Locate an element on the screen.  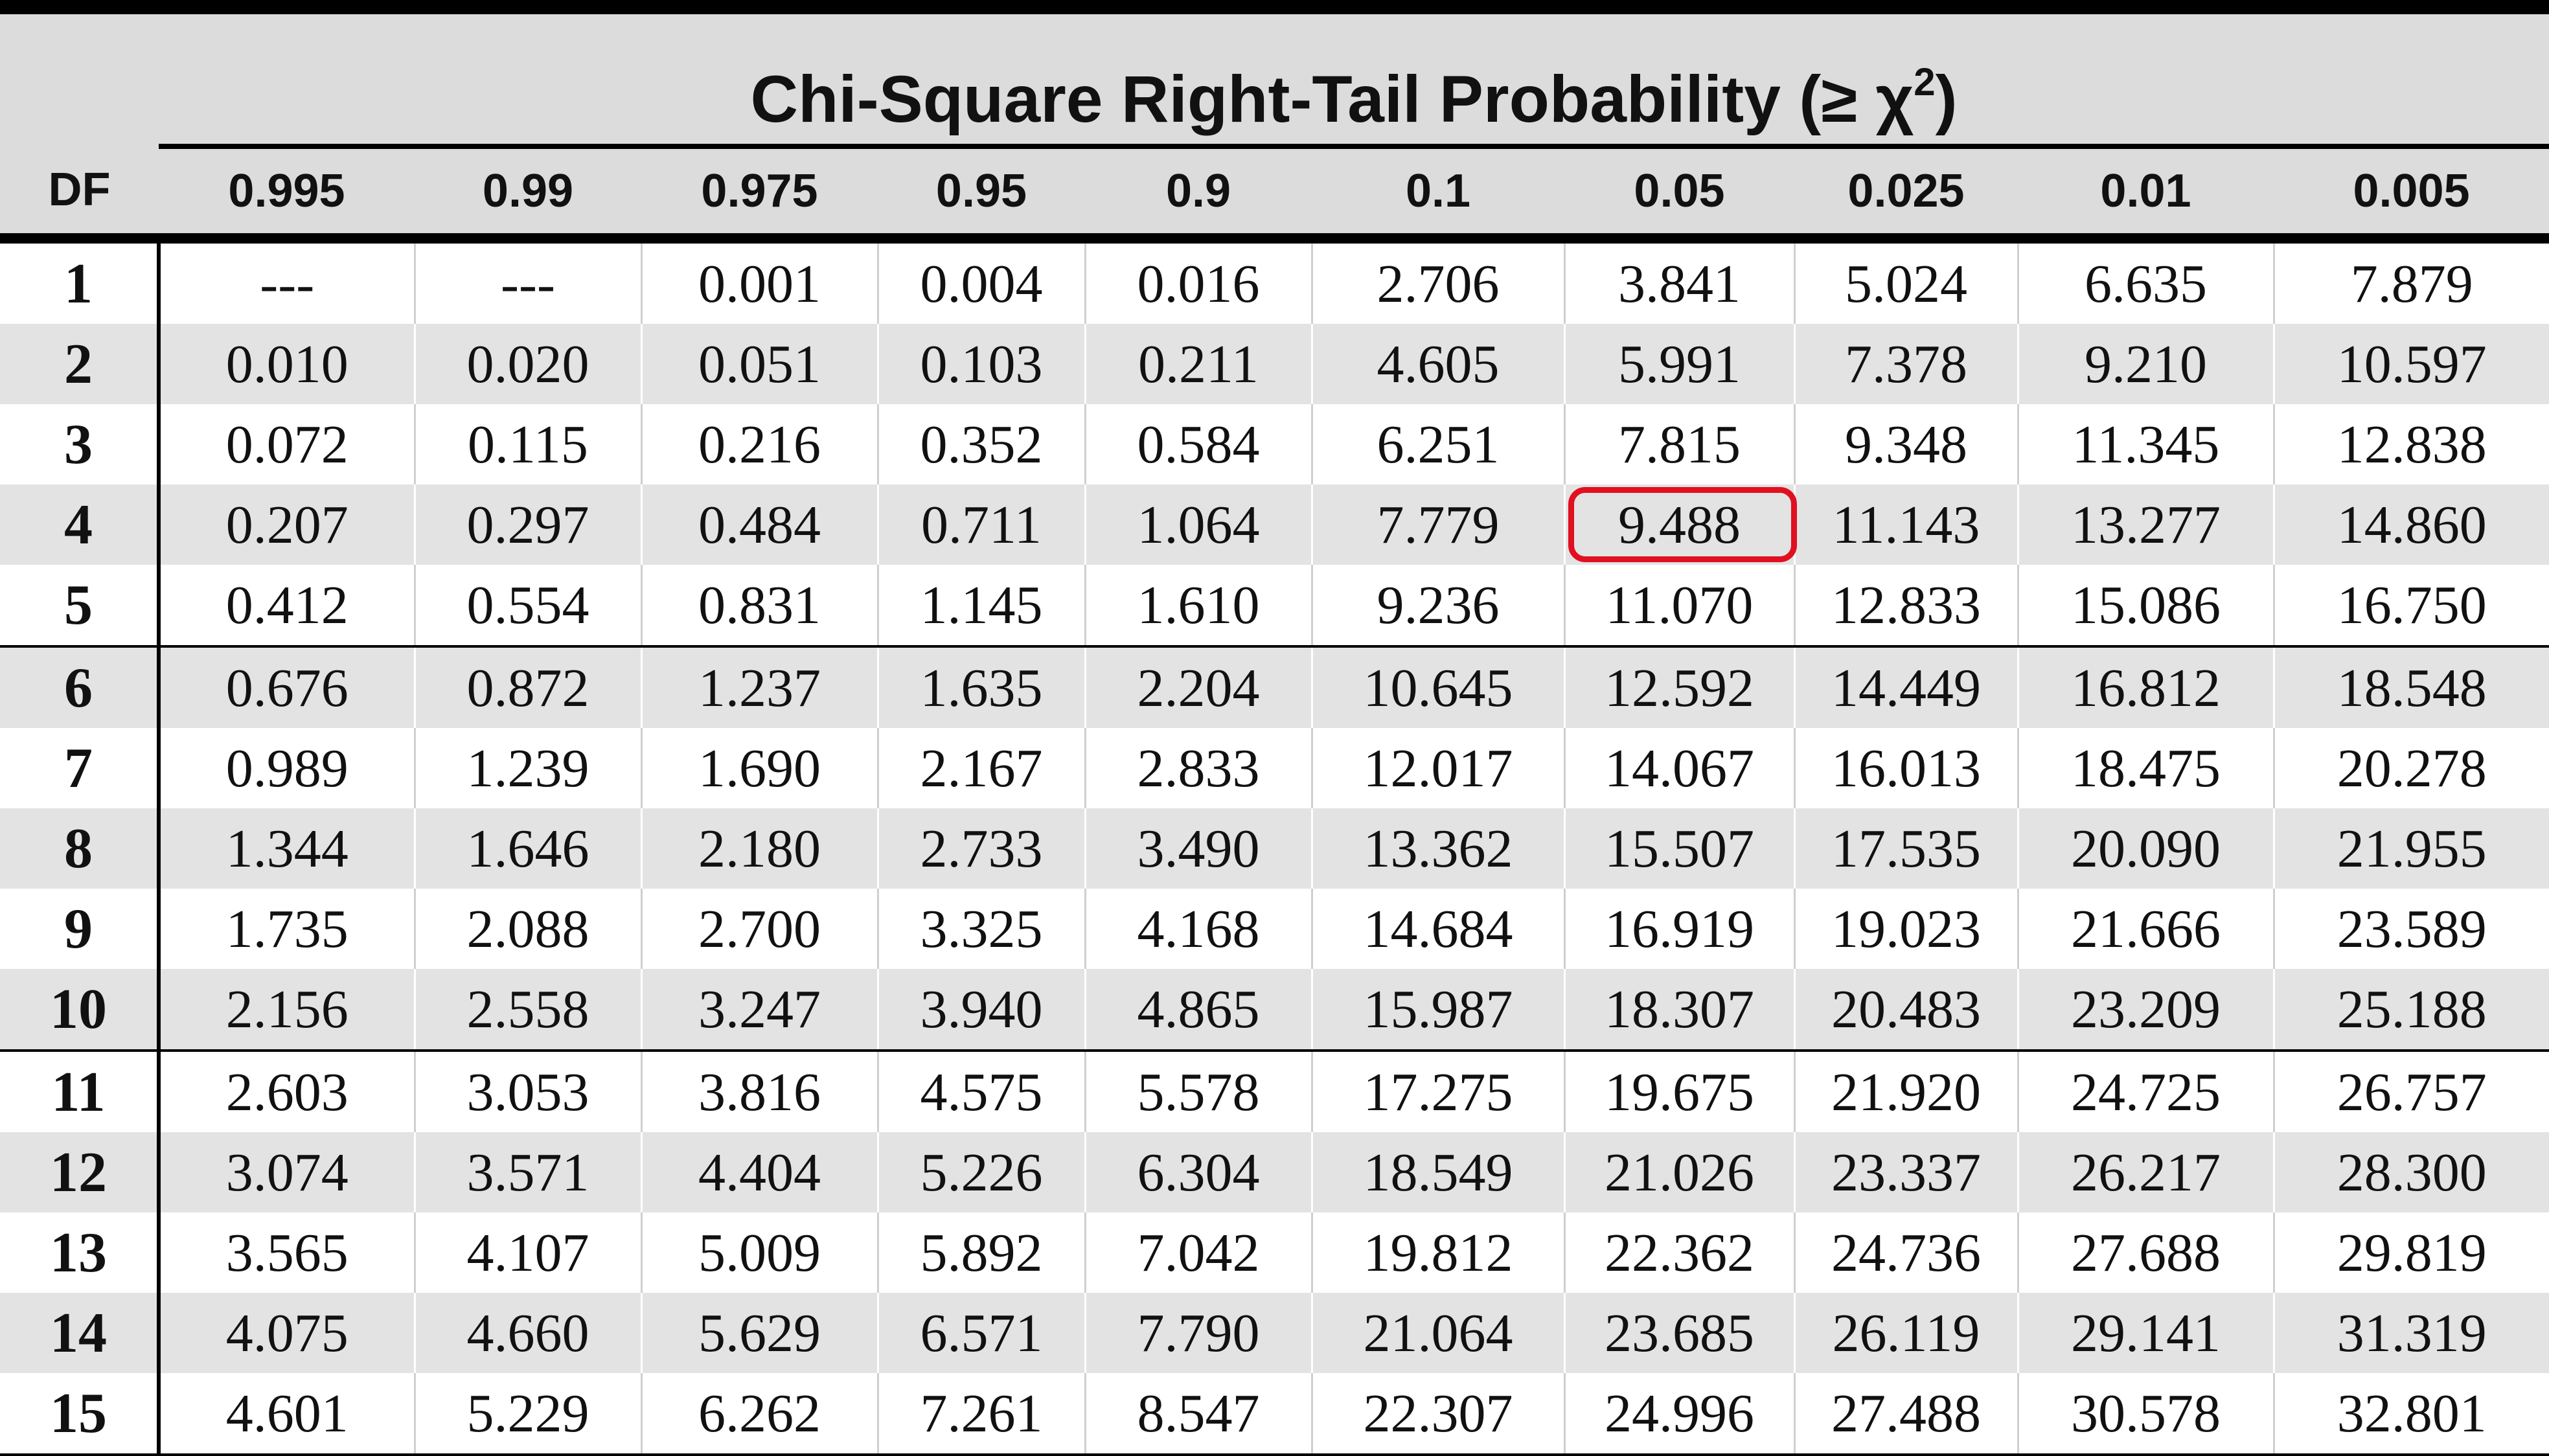
value-cell: 28.300 is located at coordinates (2411, 1172).